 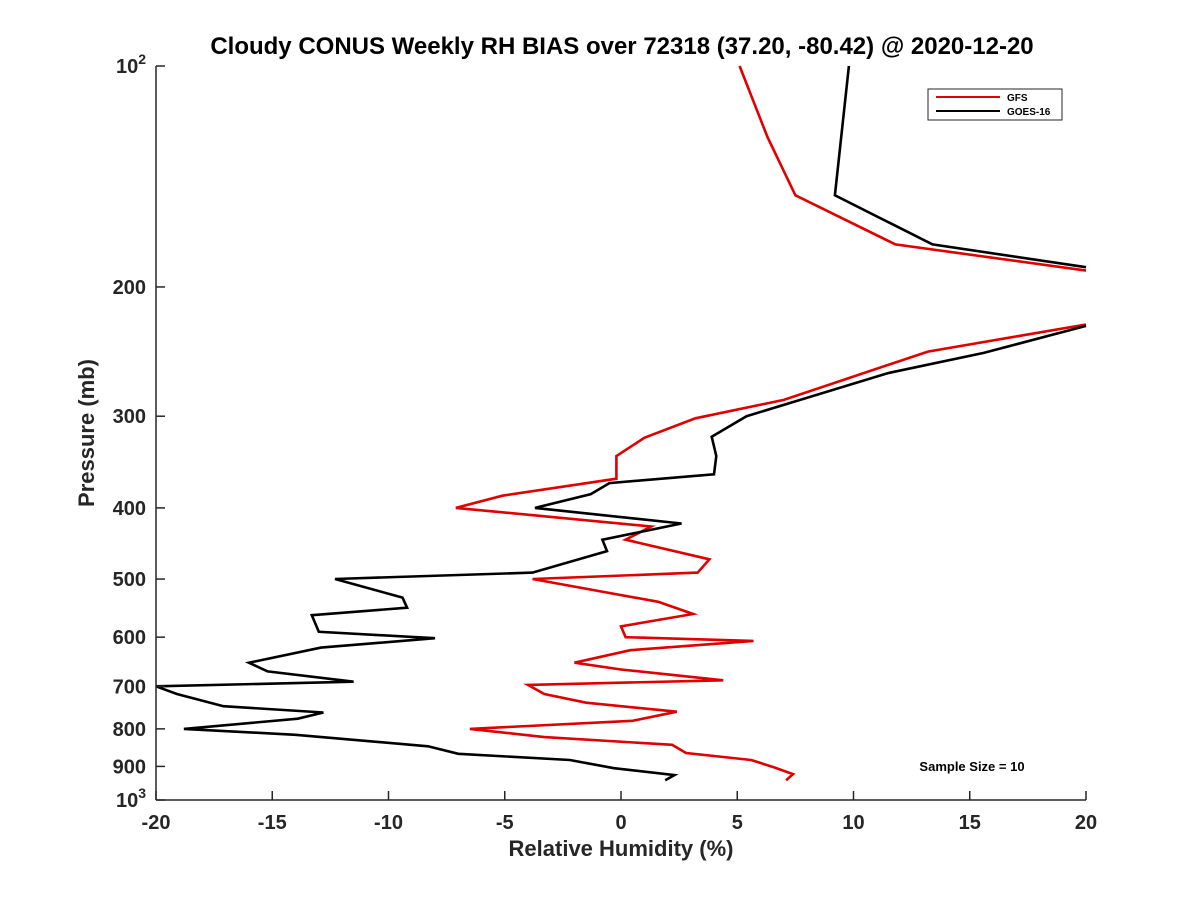 I want to click on y-tick-label: 500, so click(x=129, y=580).